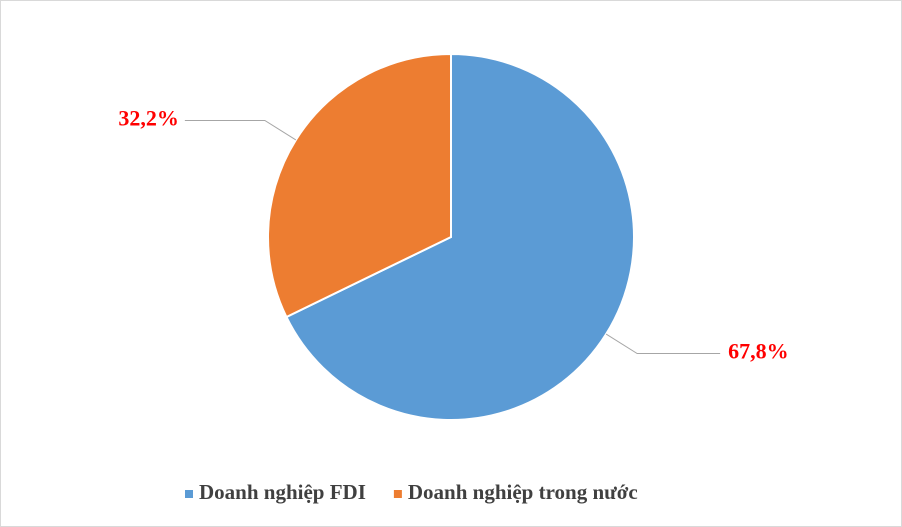 The width and height of the screenshot is (902, 527). What do you see at coordinates (148, 118) in the screenshot?
I see `data-label: 32,2%` at bounding box center [148, 118].